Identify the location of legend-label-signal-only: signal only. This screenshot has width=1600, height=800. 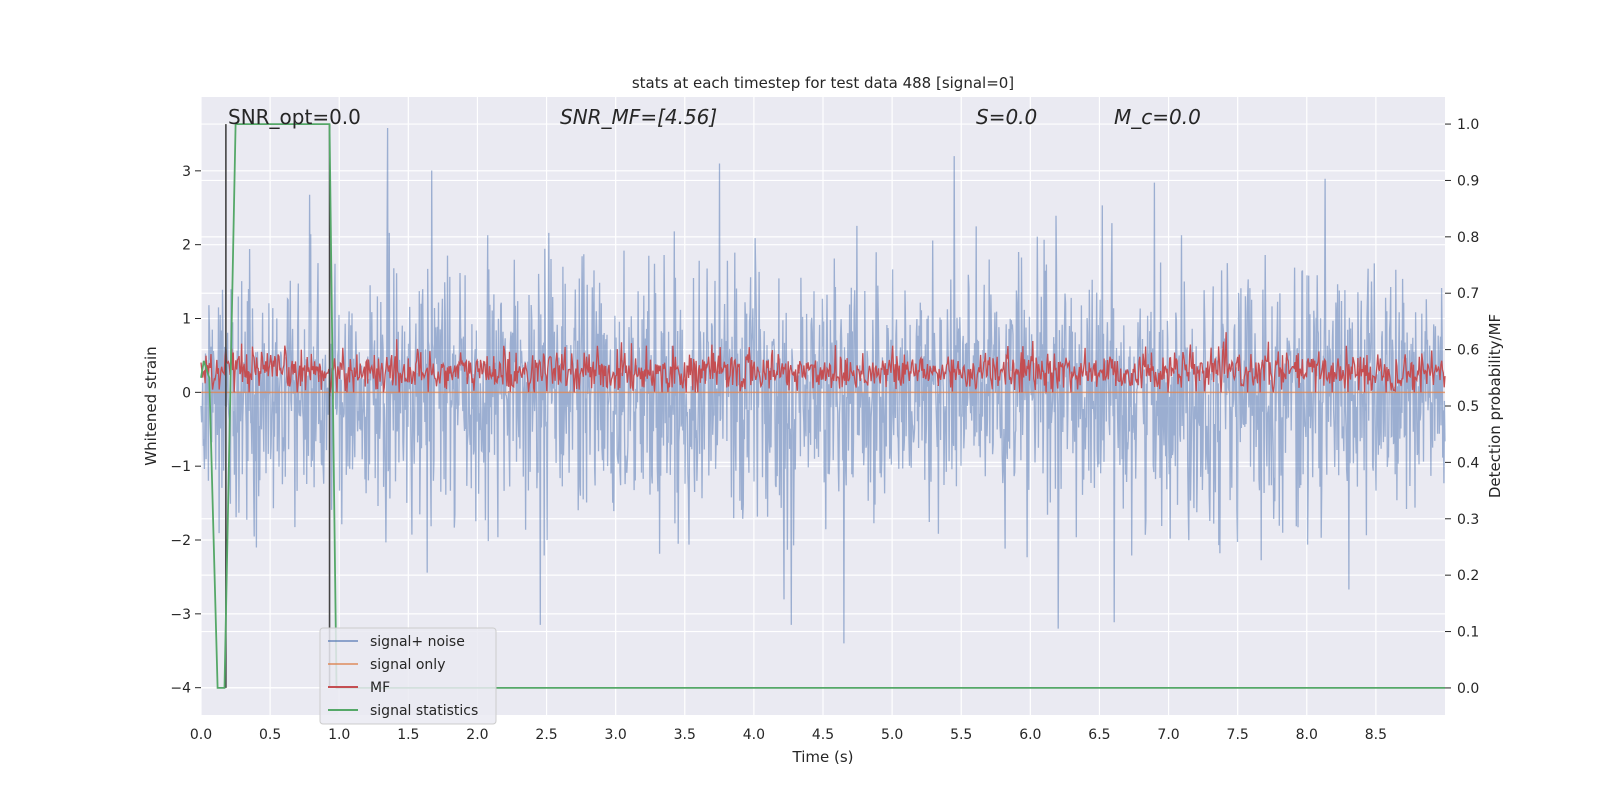
(407, 665).